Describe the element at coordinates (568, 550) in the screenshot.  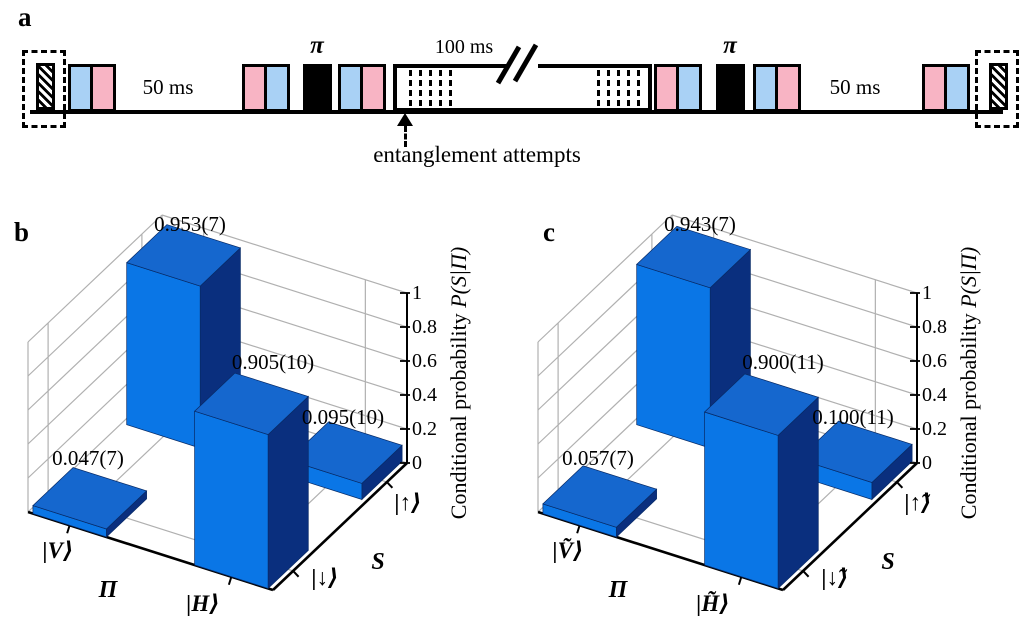
I see `x-category-label: |Ṽ⟩` at that location.